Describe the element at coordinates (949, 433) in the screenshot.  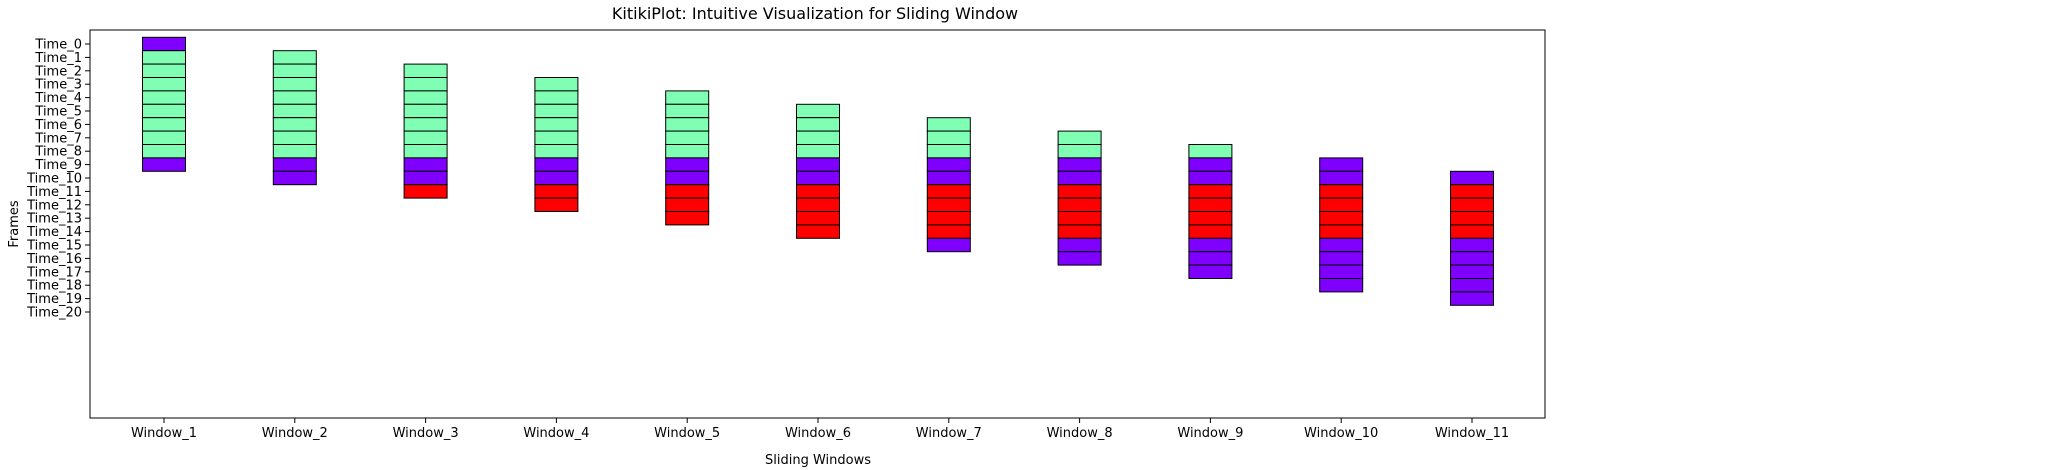
I see `x-tick-label: Window_7` at that location.